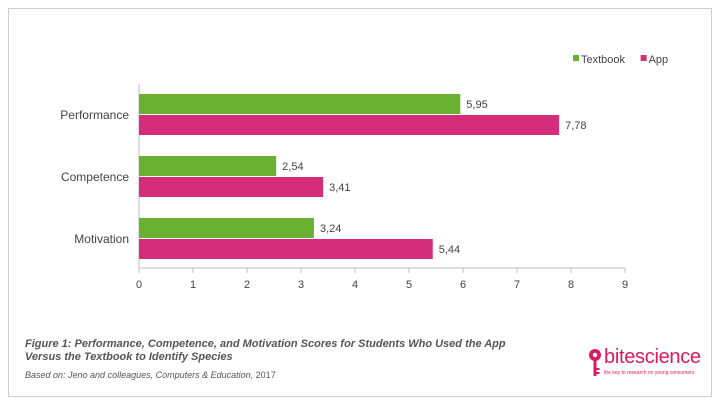 The height and width of the screenshot is (405, 720). Describe the element at coordinates (129, 357) in the screenshot. I see `caption-line-2: Versus the Textbook to Identify Species` at that location.